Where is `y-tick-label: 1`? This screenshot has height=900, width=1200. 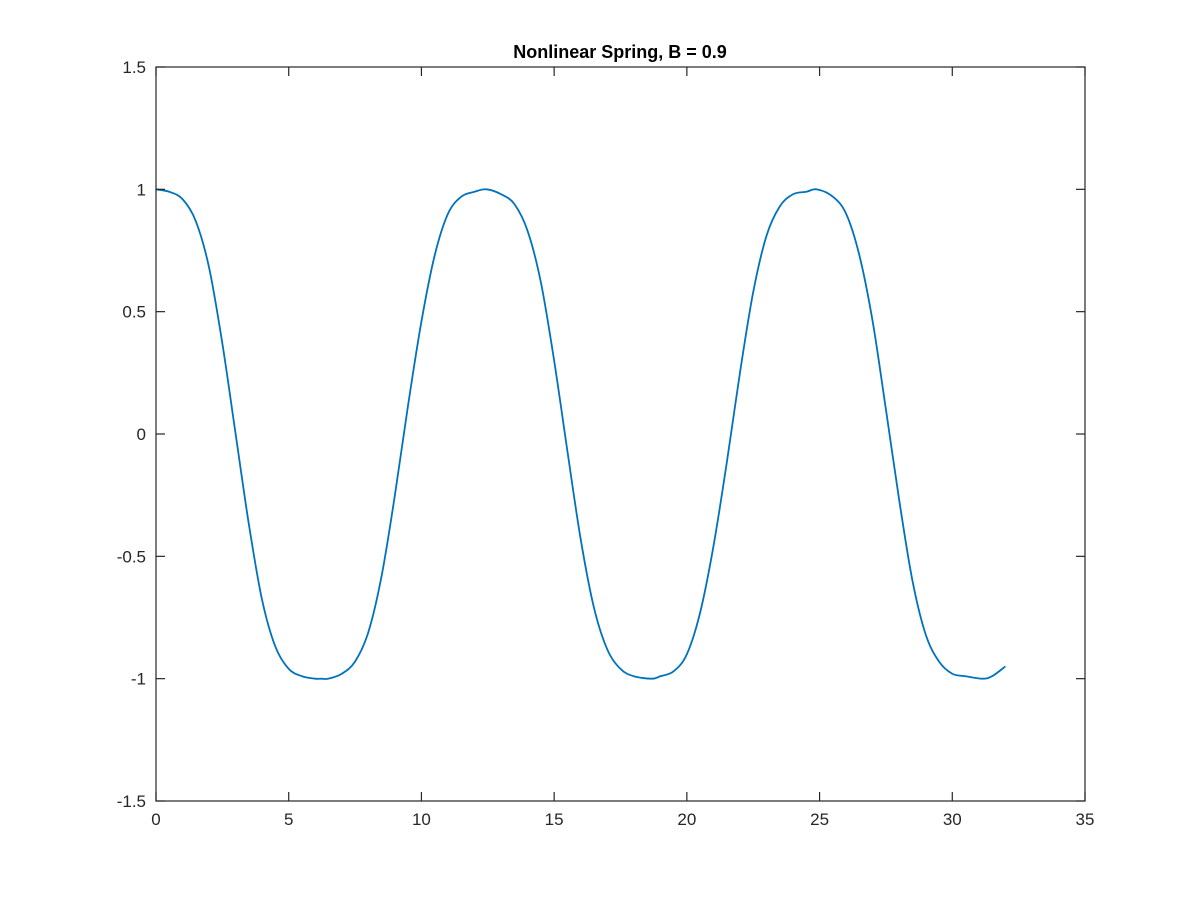
y-tick-label: 1 is located at coordinates (141, 189).